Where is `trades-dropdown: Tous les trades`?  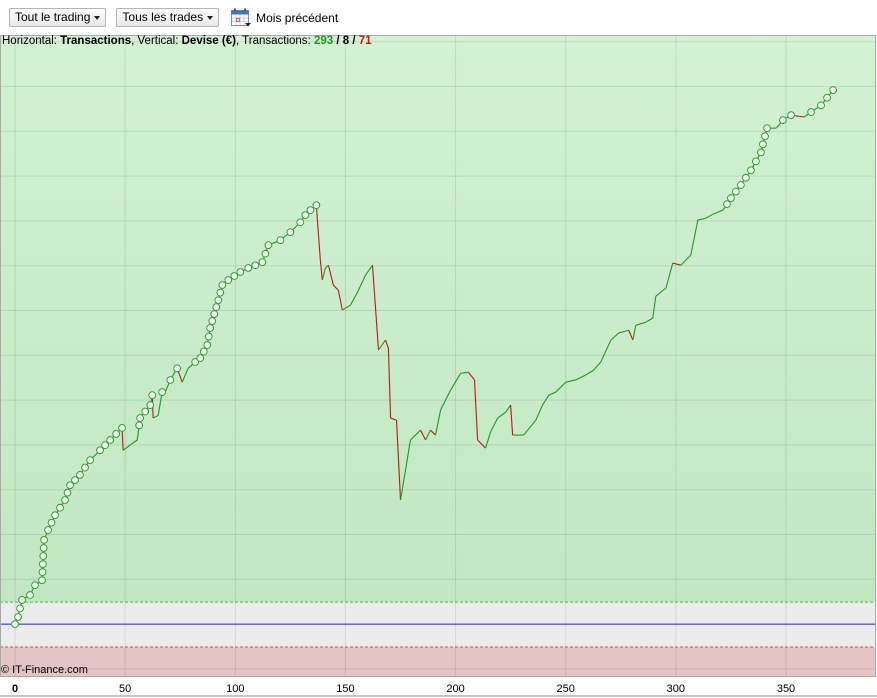 trades-dropdown: Tous les trades is located at coordinates (168, 17).